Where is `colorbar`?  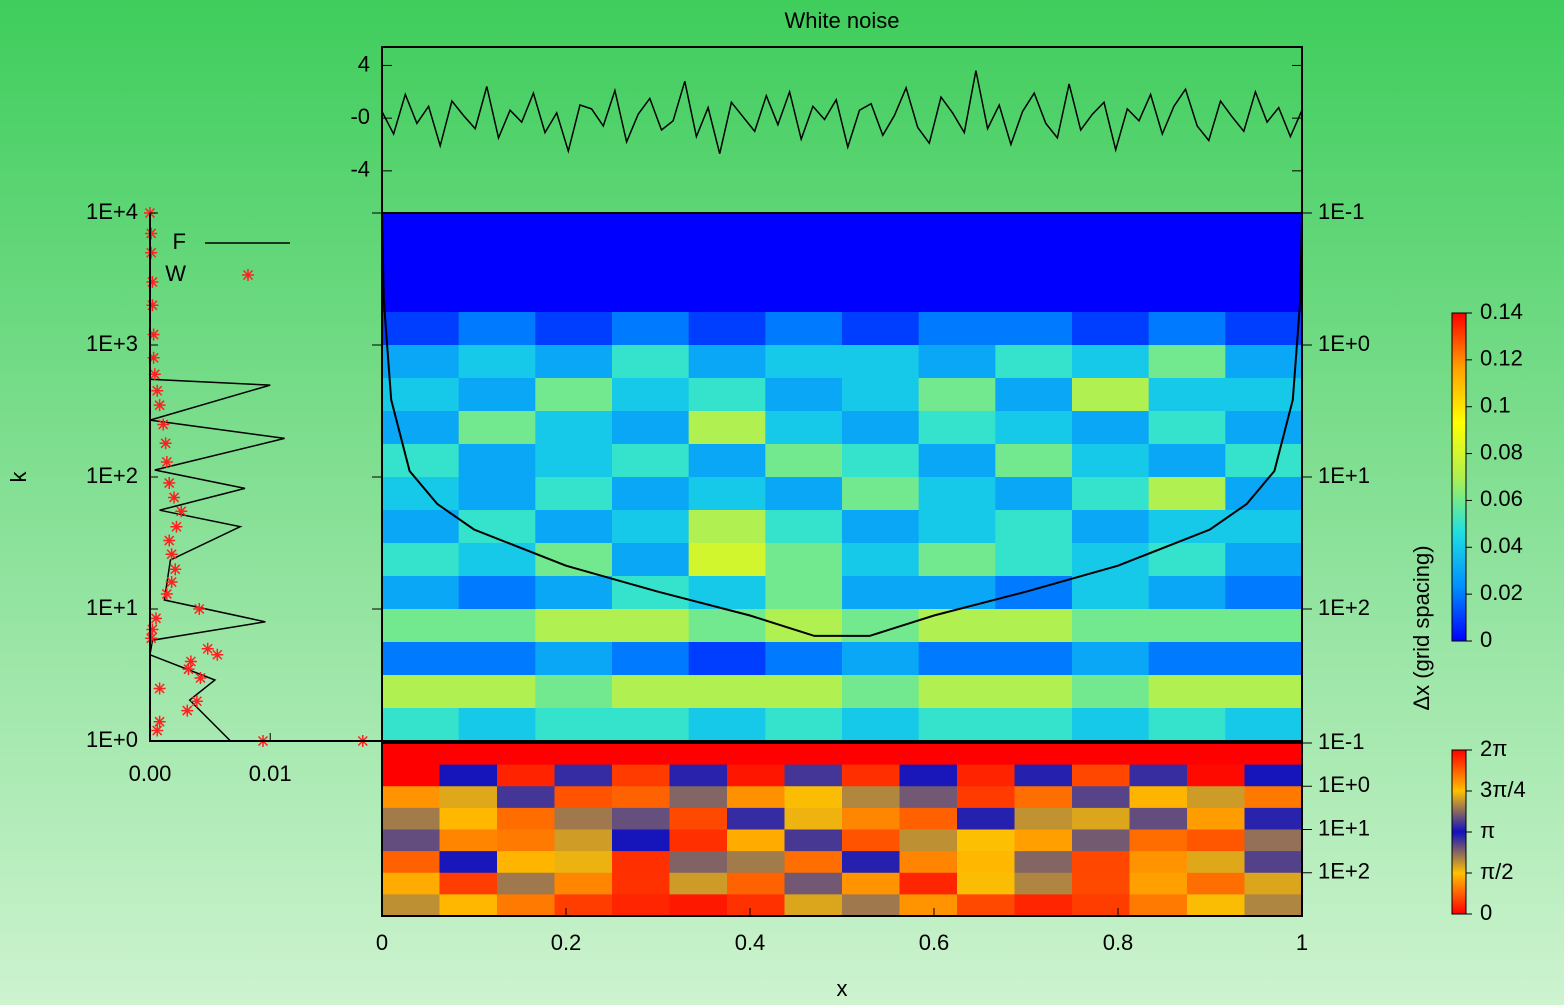
colorbar is located at coordinates (1459, 477).